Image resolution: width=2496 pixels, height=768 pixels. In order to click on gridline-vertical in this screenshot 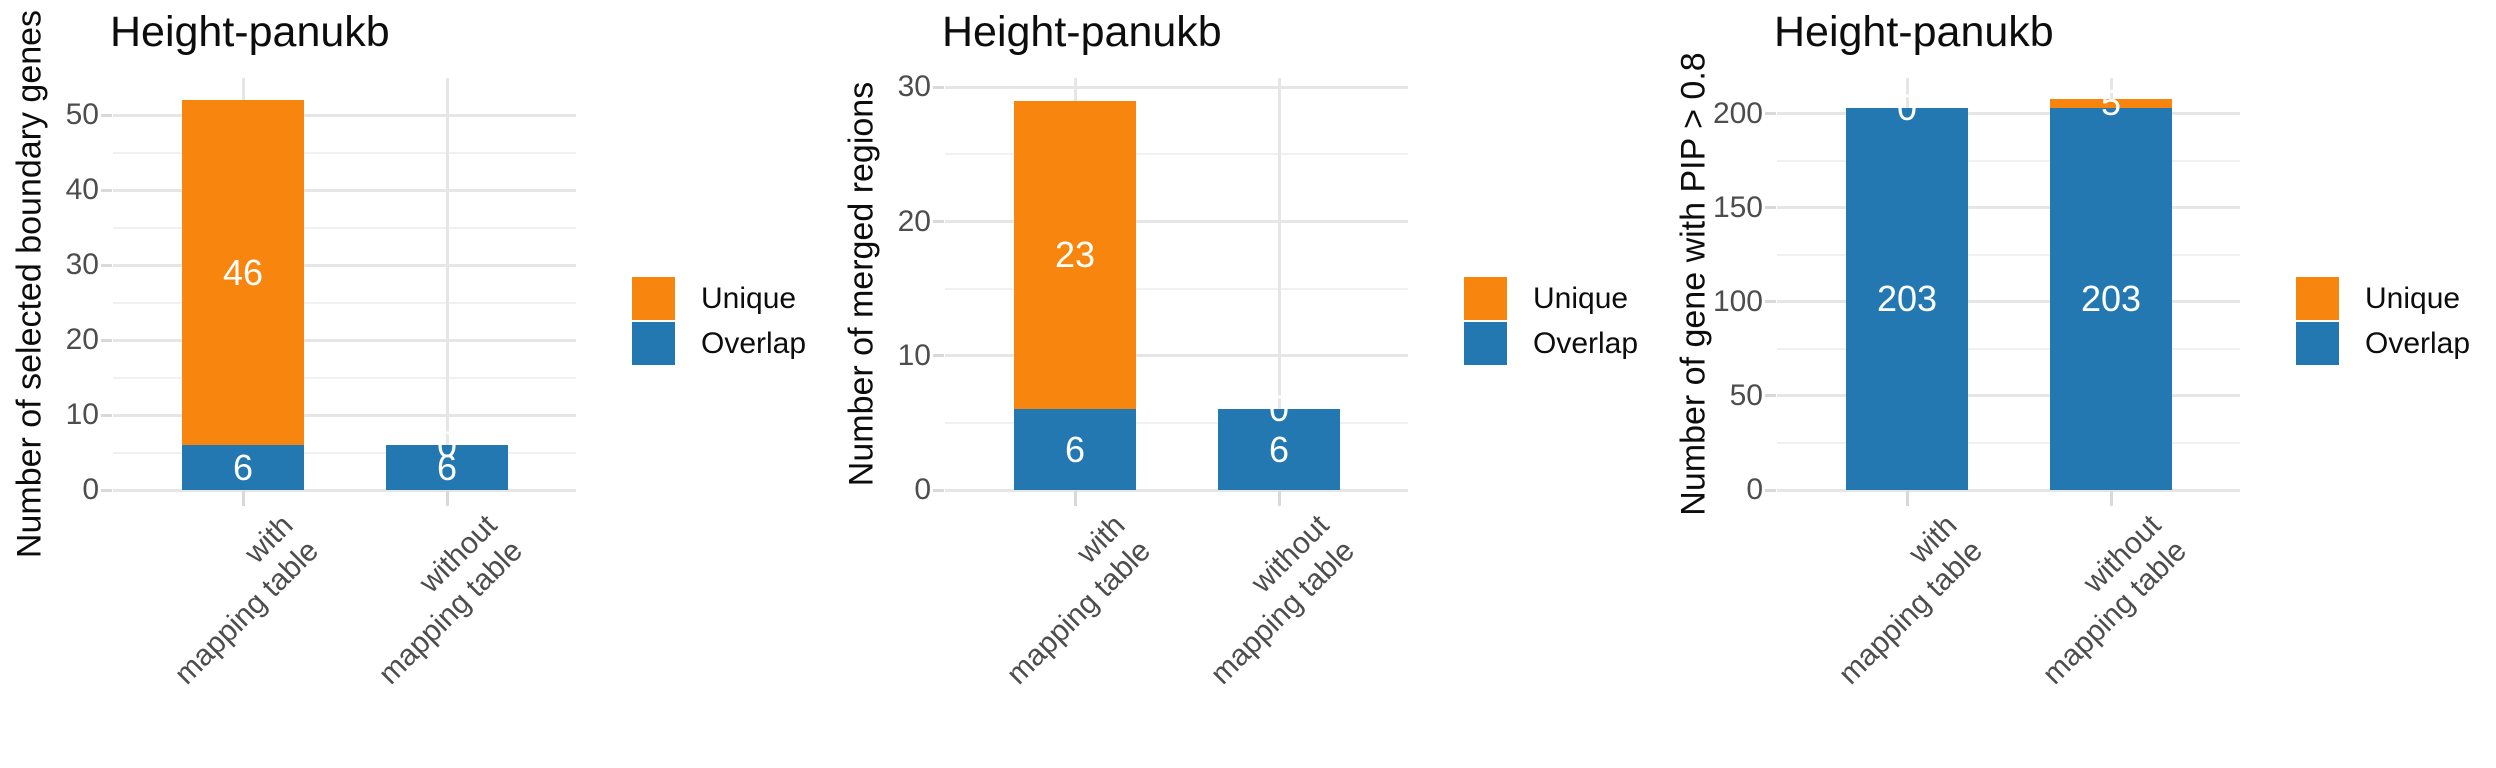, I will do `click(1279, 284)`.